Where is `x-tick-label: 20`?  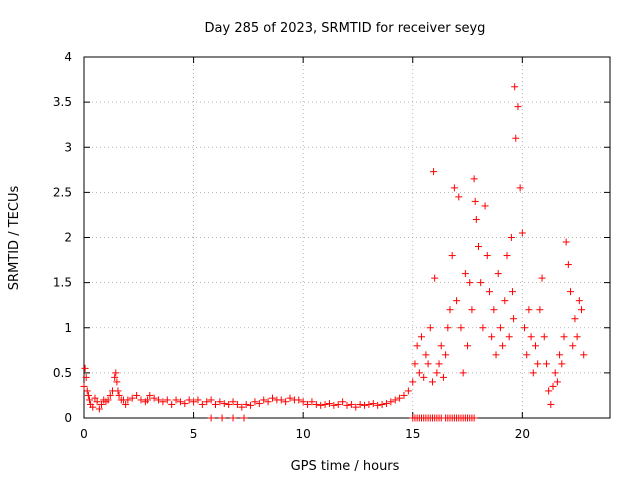 x-tick-label: 20 is located at coordinates (522, 434).